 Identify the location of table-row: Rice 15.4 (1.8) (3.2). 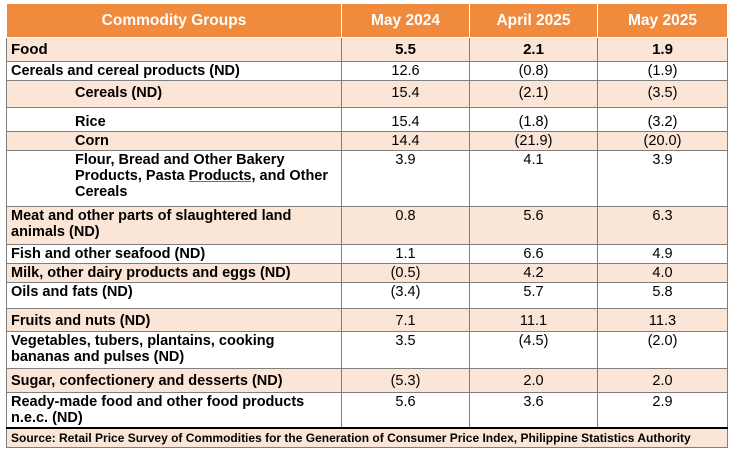
(367, 119).